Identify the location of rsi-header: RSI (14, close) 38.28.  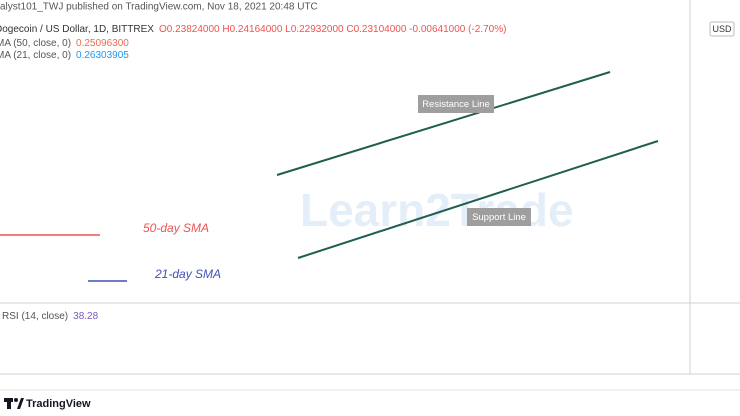
(50, 316).